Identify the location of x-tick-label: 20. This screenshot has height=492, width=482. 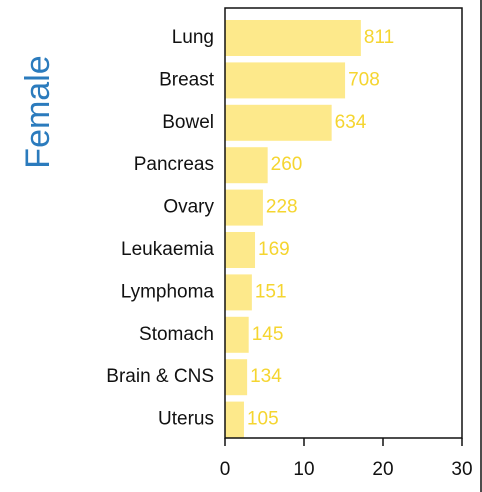
(382, 469).